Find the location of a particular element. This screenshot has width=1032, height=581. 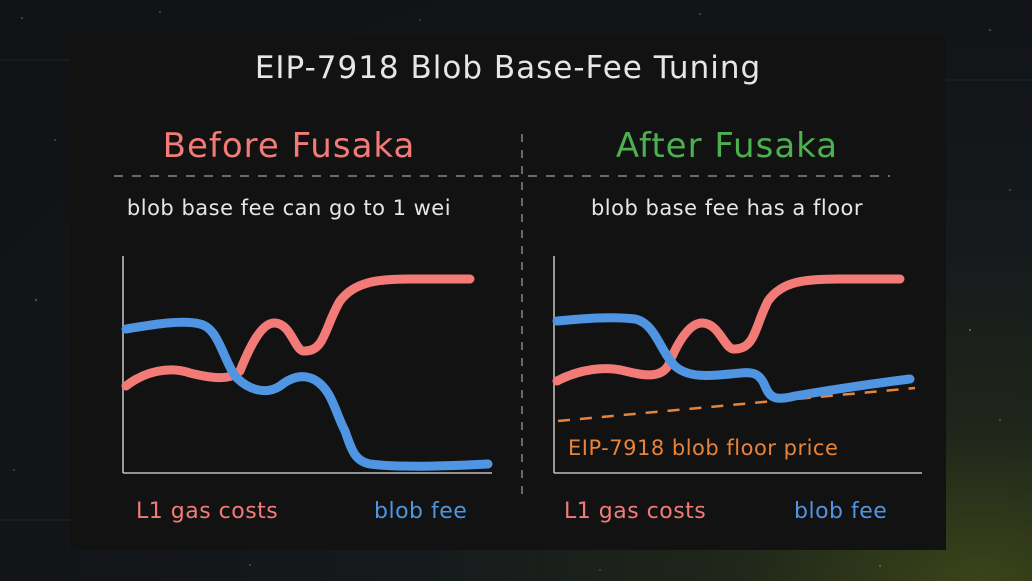

after-l1-gas-curve is located at coordinates (728, 330).